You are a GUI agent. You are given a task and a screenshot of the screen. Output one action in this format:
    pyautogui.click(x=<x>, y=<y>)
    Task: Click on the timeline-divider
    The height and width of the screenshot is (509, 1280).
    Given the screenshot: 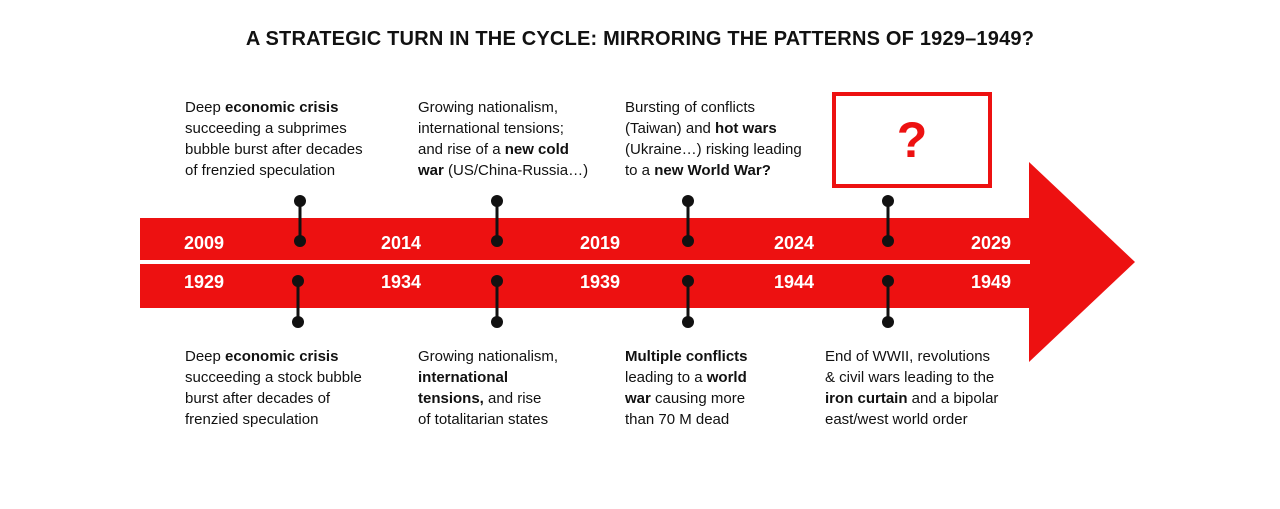 What is the action you would take?
    pyautogui.click(x=585, y=262)
    